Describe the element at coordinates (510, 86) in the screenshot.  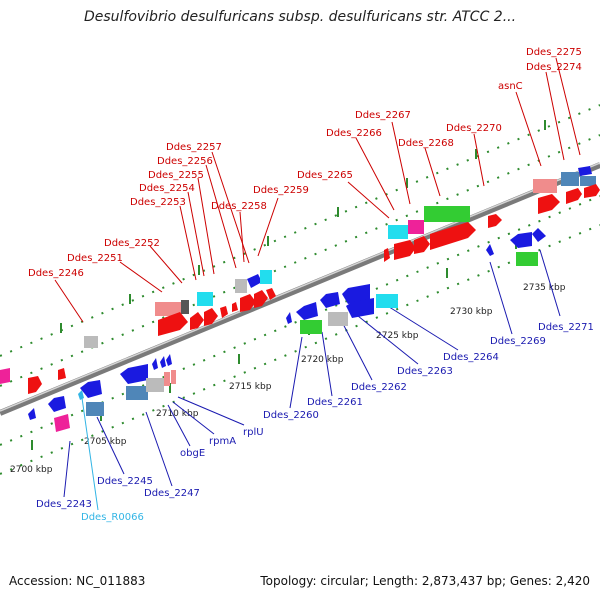
I see `gene-label: asnC` at that location.